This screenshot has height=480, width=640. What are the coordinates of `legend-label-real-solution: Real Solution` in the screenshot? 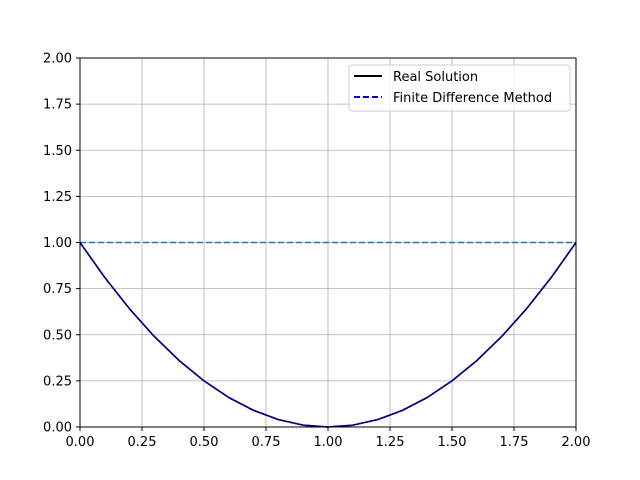 It's located at (435, 77).